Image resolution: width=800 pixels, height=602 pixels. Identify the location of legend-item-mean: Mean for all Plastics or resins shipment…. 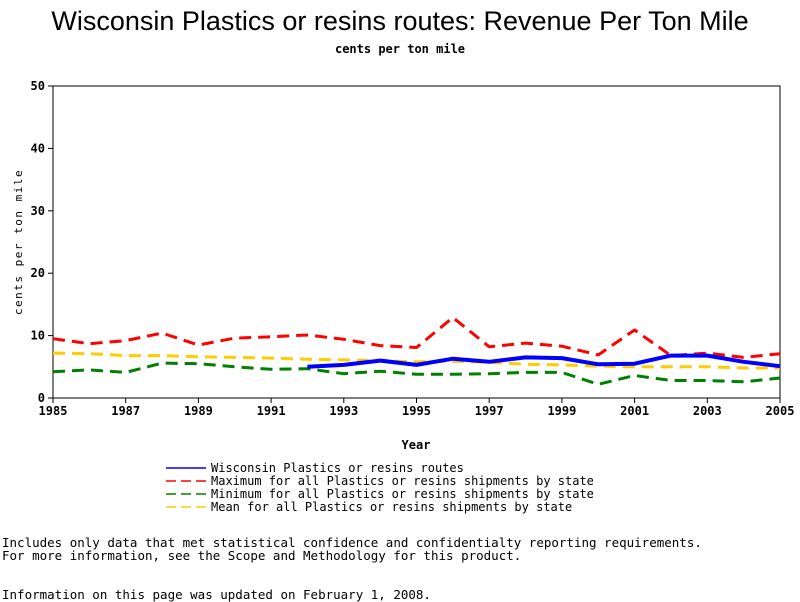
(369, 507).